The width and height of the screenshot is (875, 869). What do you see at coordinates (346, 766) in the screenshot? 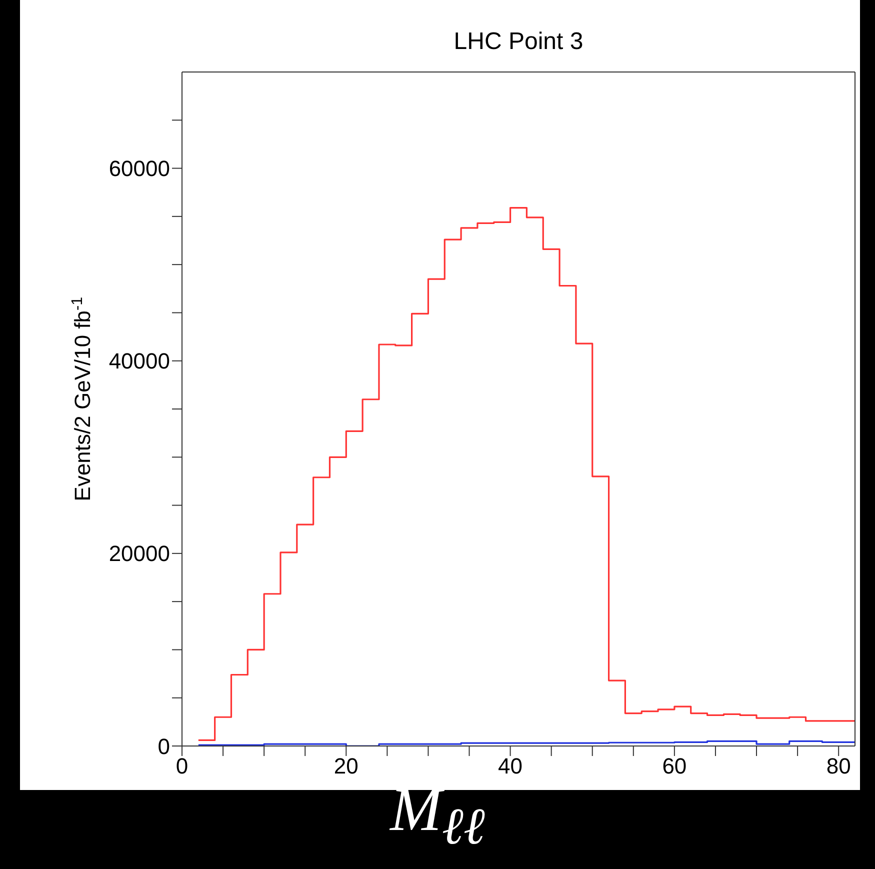
I see `x-tick-label: 20` at bounding box center [346, 766].